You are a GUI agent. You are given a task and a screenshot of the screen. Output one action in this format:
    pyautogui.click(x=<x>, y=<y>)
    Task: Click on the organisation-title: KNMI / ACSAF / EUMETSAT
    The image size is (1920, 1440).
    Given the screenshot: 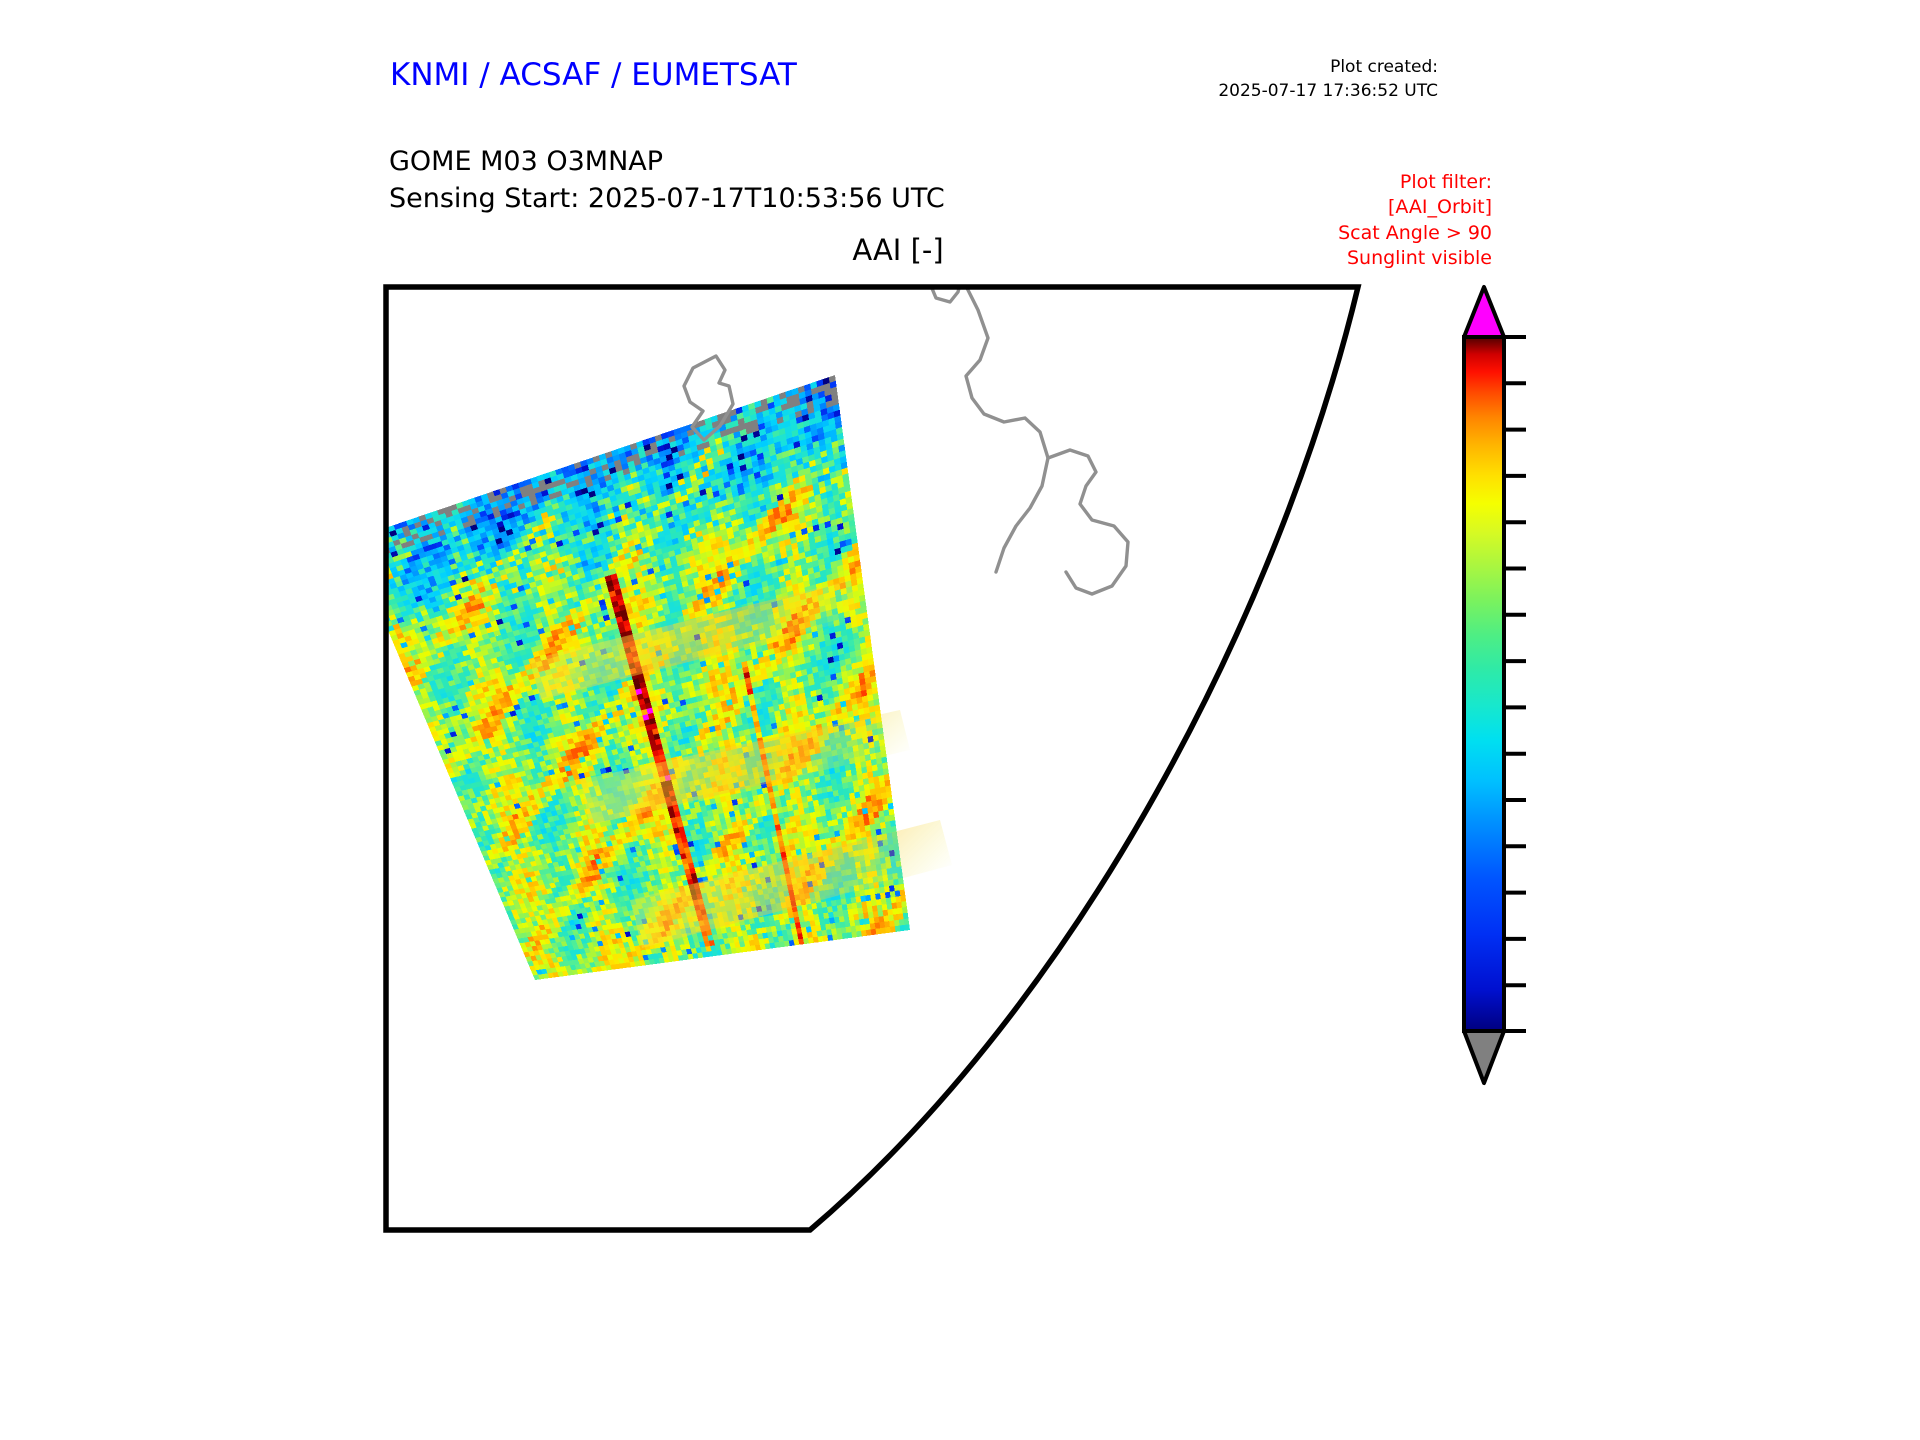 What is the action you would take?
    pyautogui.click(x=593, y=75)
    